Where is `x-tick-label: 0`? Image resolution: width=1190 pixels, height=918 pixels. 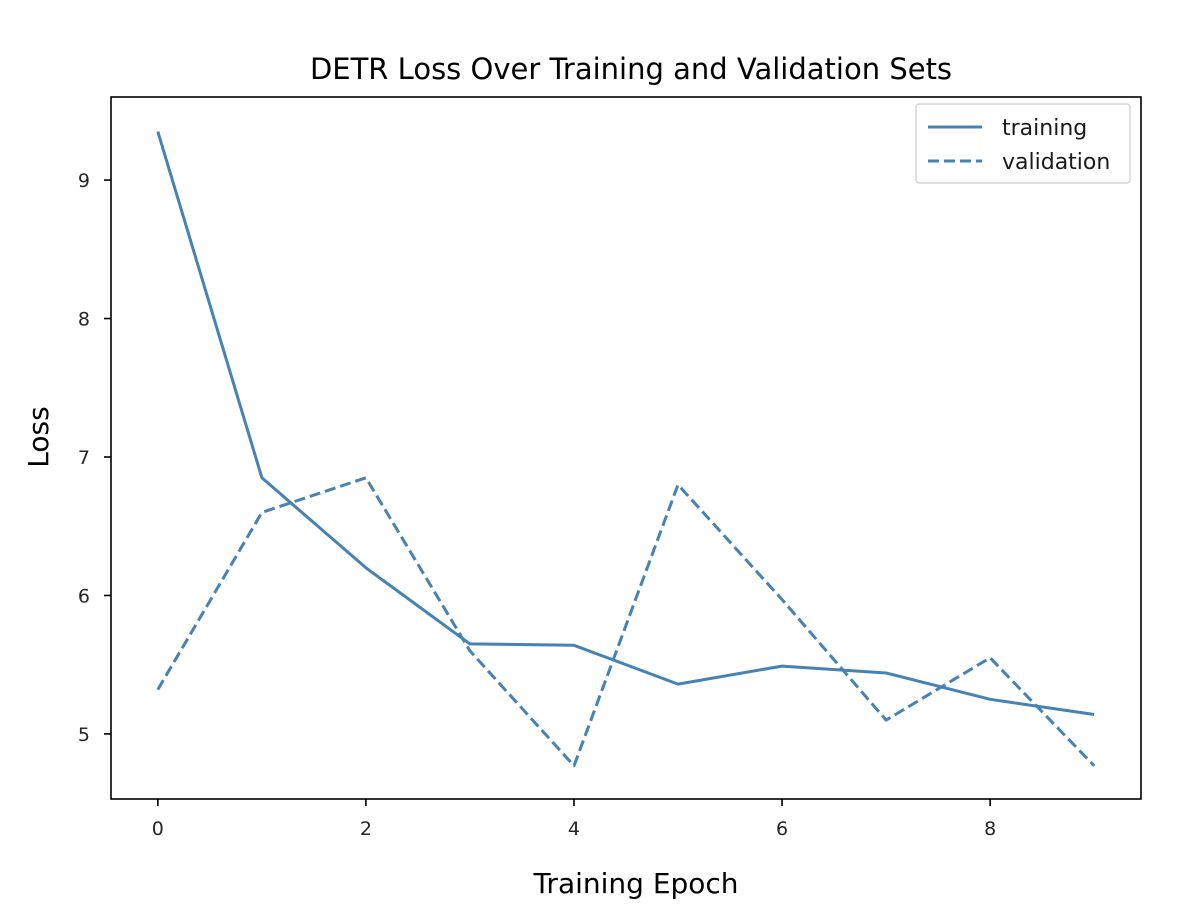 x-tick-label: 0 is located at coordinates (158, 829).